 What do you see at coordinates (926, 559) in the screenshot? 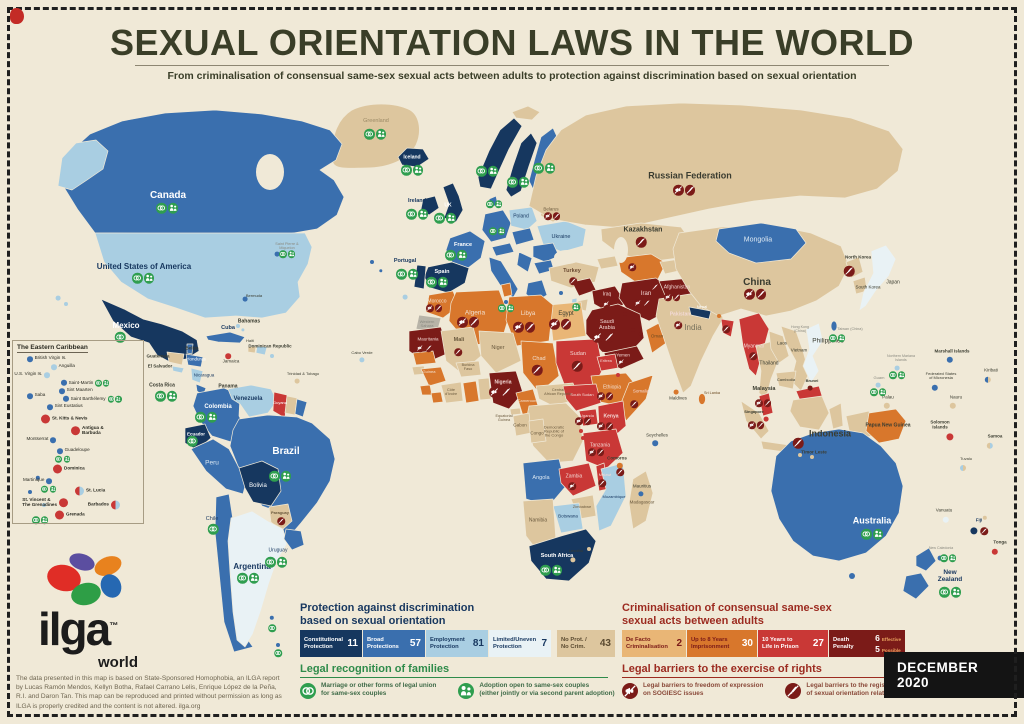
I see `country-new-zealand-north` at bounding box center [926, 559].